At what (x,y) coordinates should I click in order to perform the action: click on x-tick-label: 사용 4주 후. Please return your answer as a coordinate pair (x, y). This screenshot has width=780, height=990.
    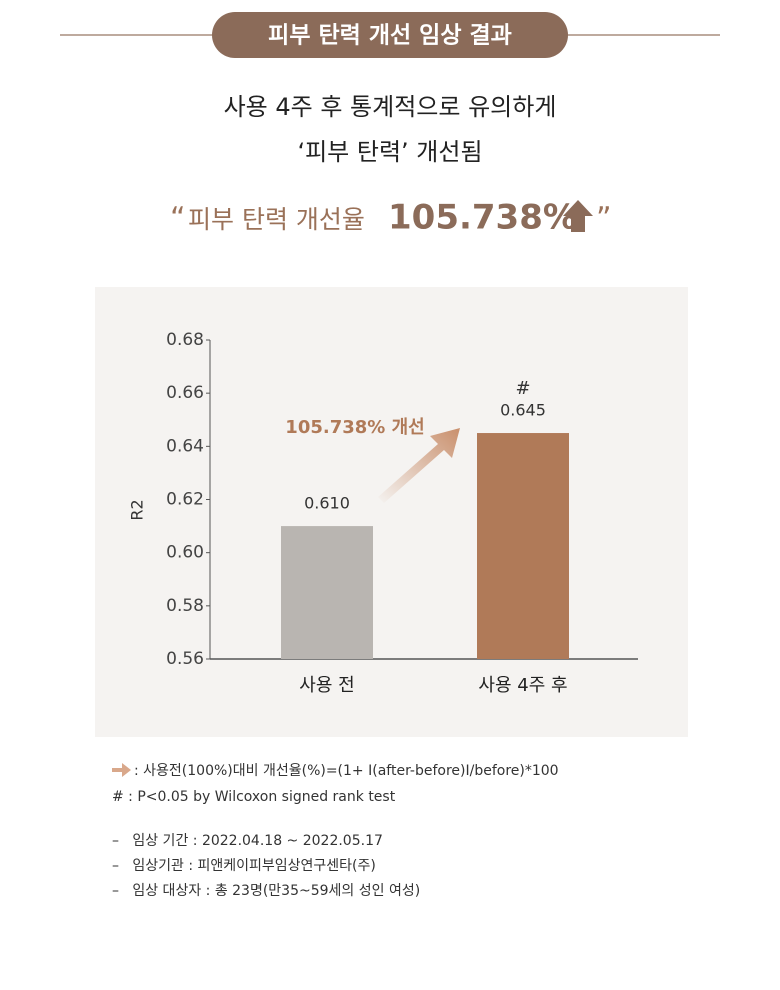
    Looking at the image, I should click on (522, 685).